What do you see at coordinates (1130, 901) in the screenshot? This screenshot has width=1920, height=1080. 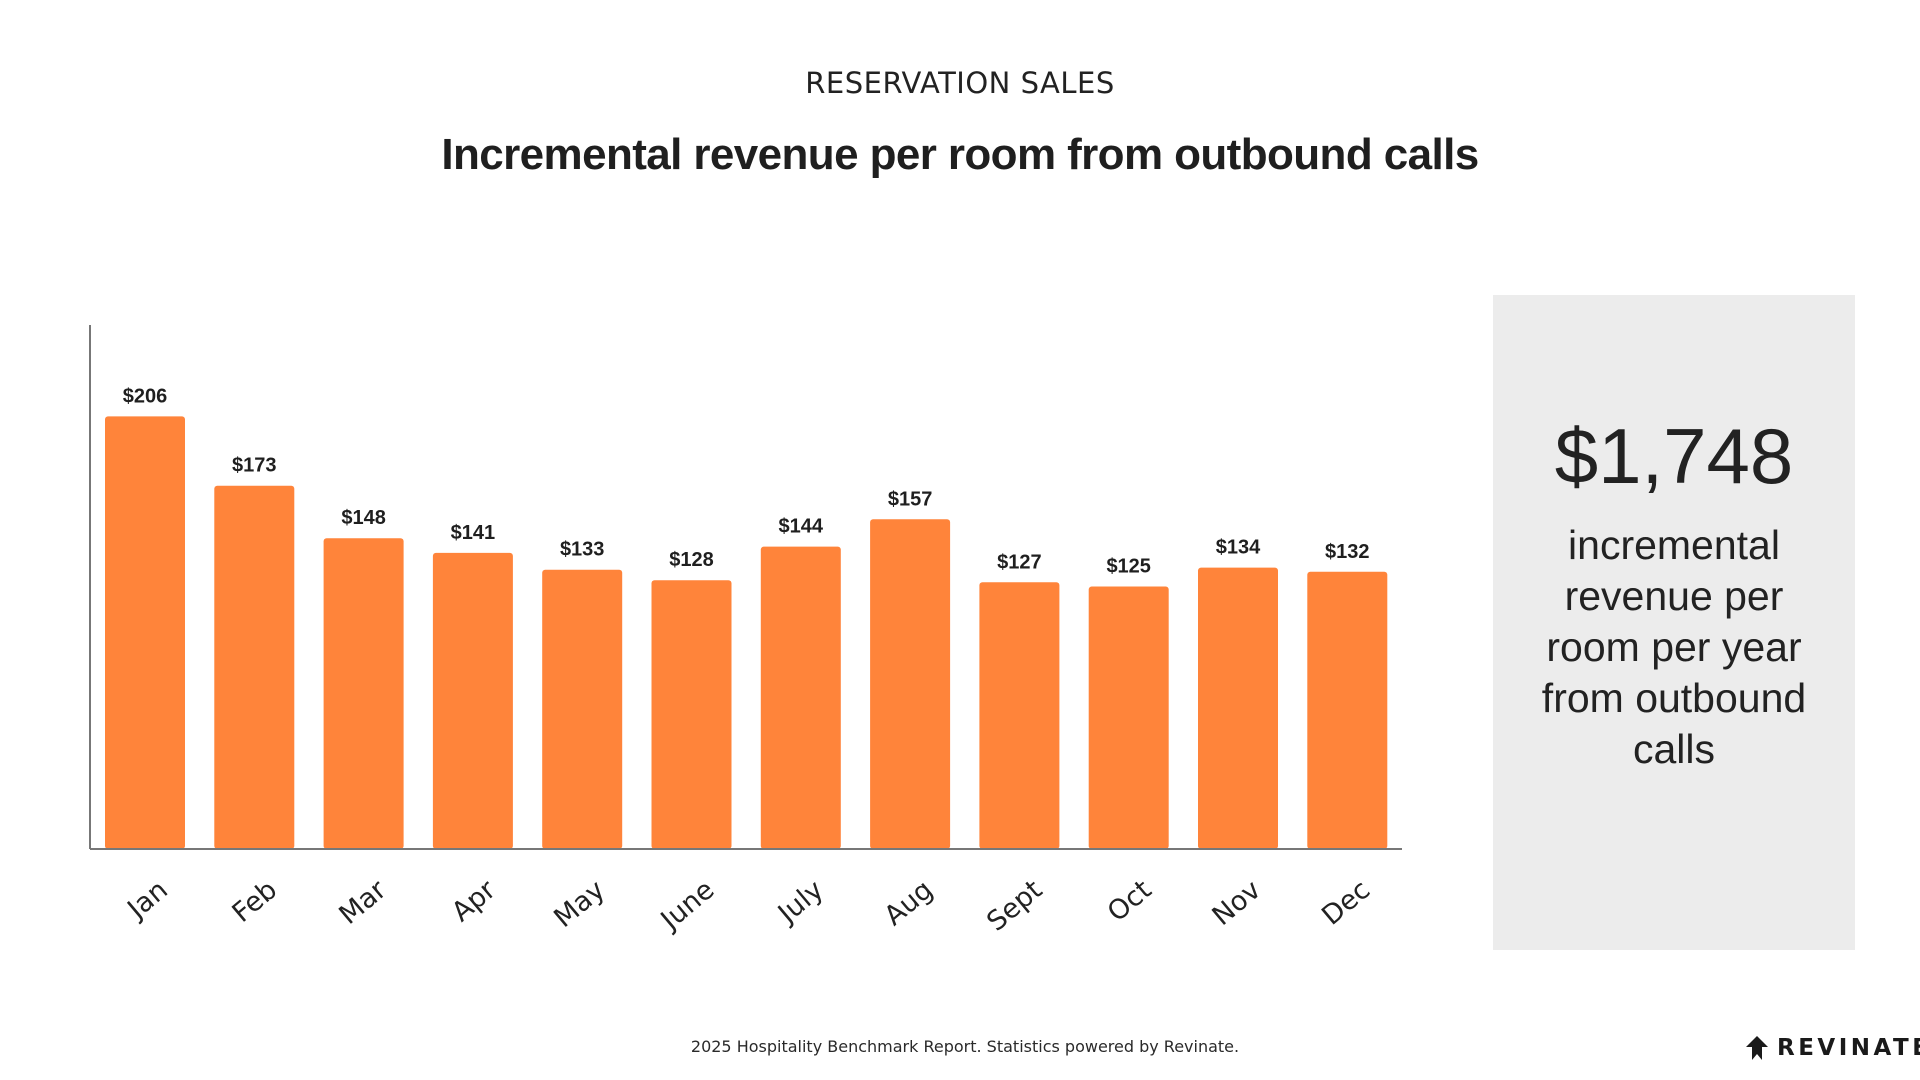 I see `x-tick-label-oct: Oct` at bounding box center [1130, 901].